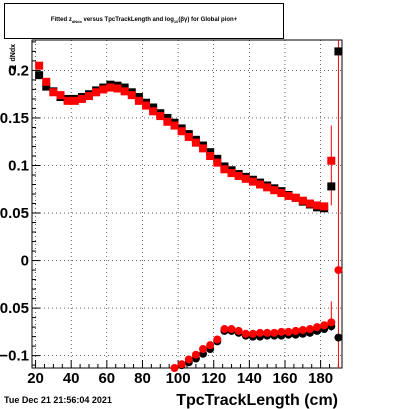 Image resolution: width=400 pixels, height=409 pixels. What do you see at coordinates (71, 378) in the screenshot?
I see `x-tick-label: 40` at bounding box center [71, 378].